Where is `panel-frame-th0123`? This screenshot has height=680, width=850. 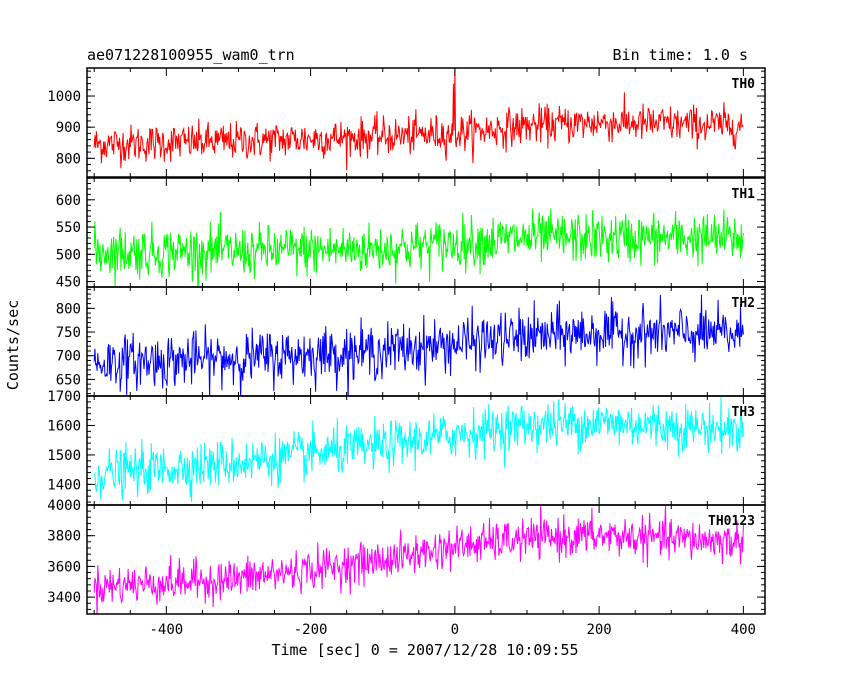
panel-frame-th0123 is located at coordinates (426, 559).